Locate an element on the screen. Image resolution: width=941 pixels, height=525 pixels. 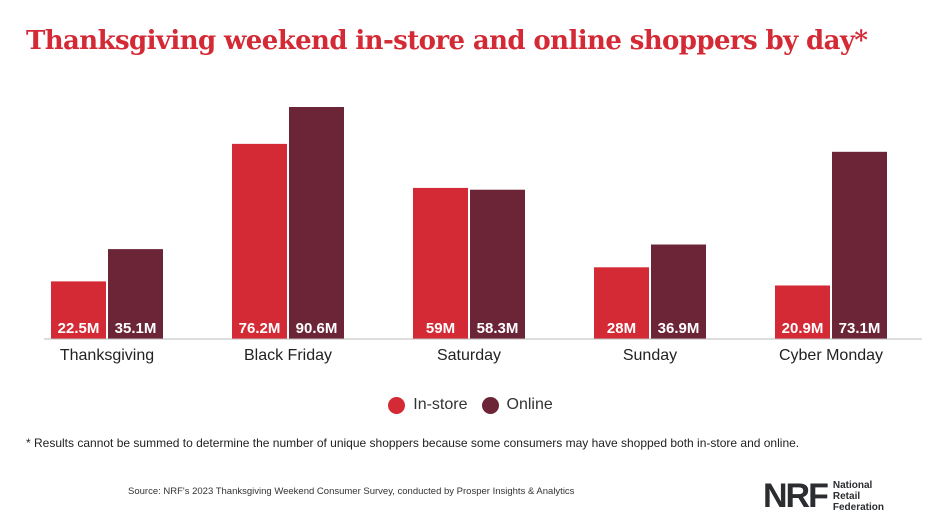
logo-wordmark: National Retail Federation is located at coordinates (858, 496).